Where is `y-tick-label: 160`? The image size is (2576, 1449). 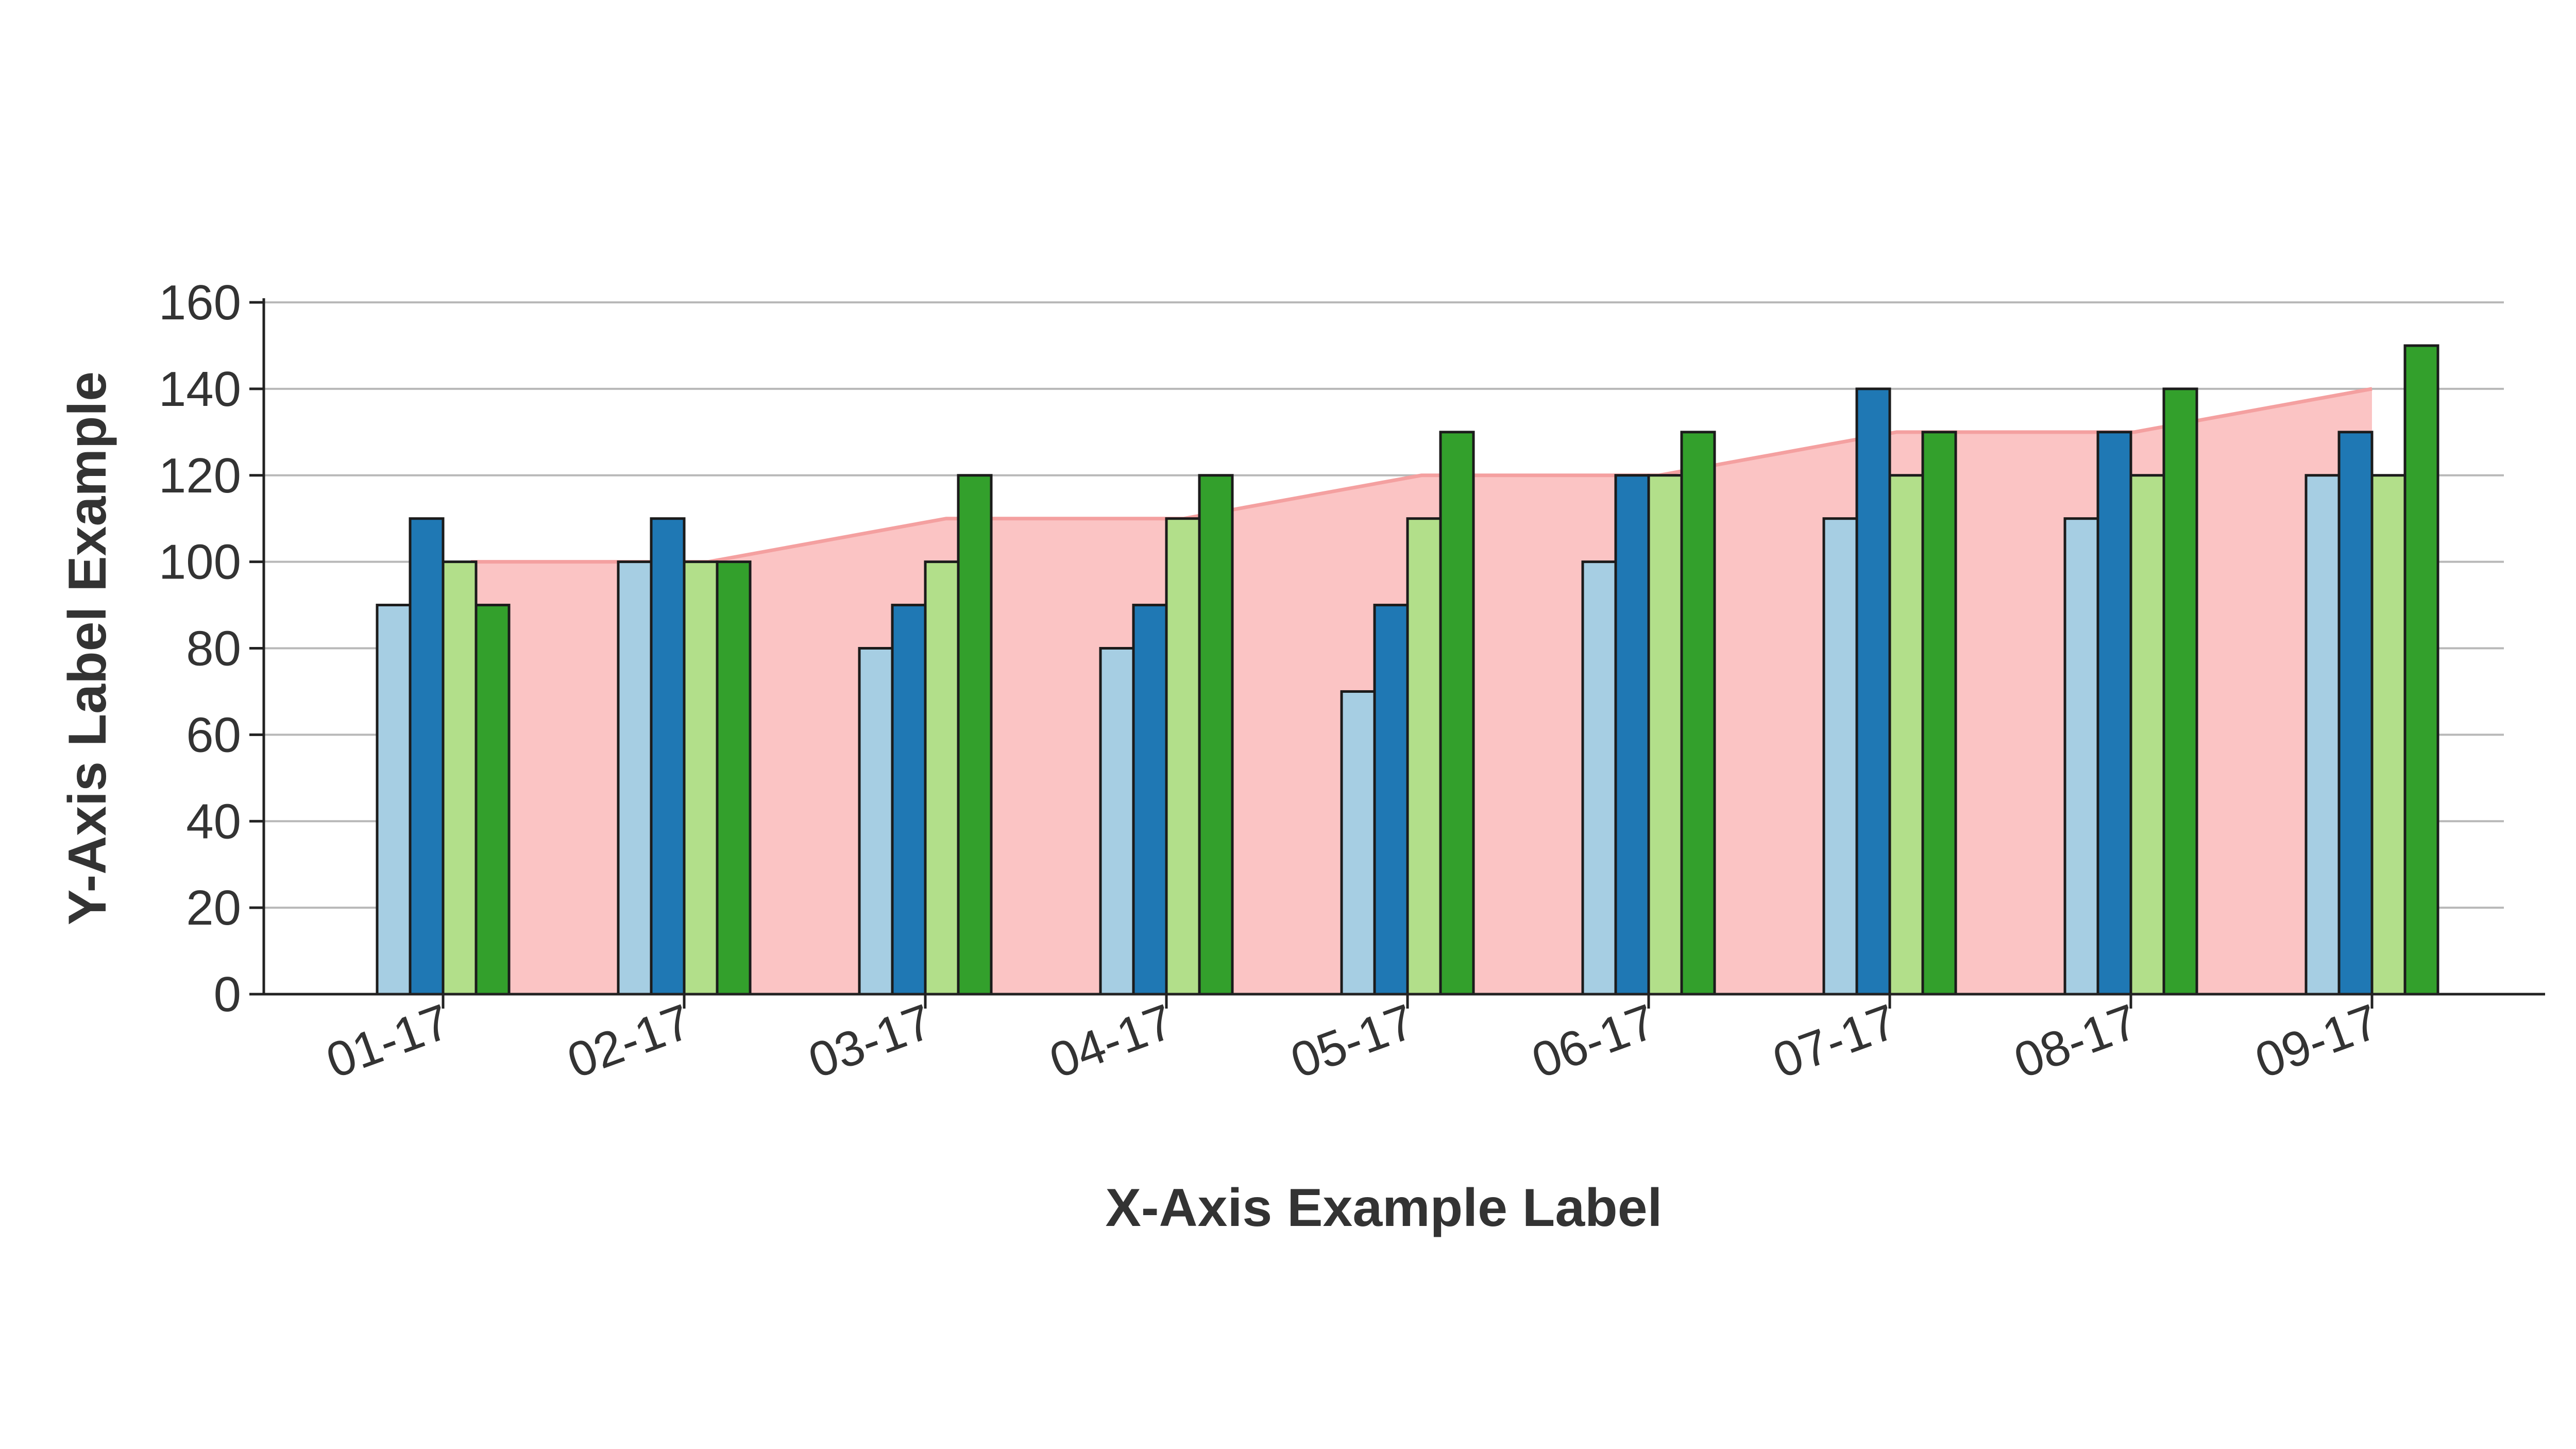 y-tick-label: 160 is located at coordinates (200, 302).